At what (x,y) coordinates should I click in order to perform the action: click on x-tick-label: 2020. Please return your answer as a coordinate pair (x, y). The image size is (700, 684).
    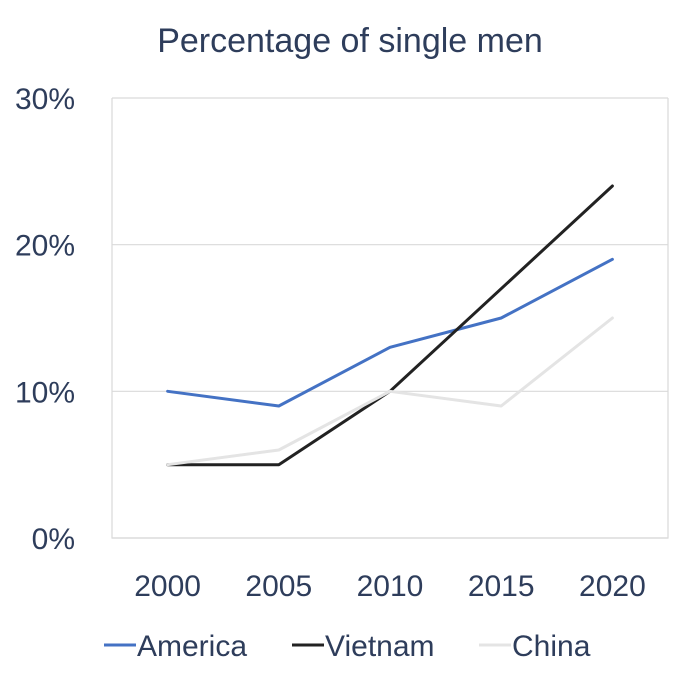
    Looking at the image, I should click on (612, 586).